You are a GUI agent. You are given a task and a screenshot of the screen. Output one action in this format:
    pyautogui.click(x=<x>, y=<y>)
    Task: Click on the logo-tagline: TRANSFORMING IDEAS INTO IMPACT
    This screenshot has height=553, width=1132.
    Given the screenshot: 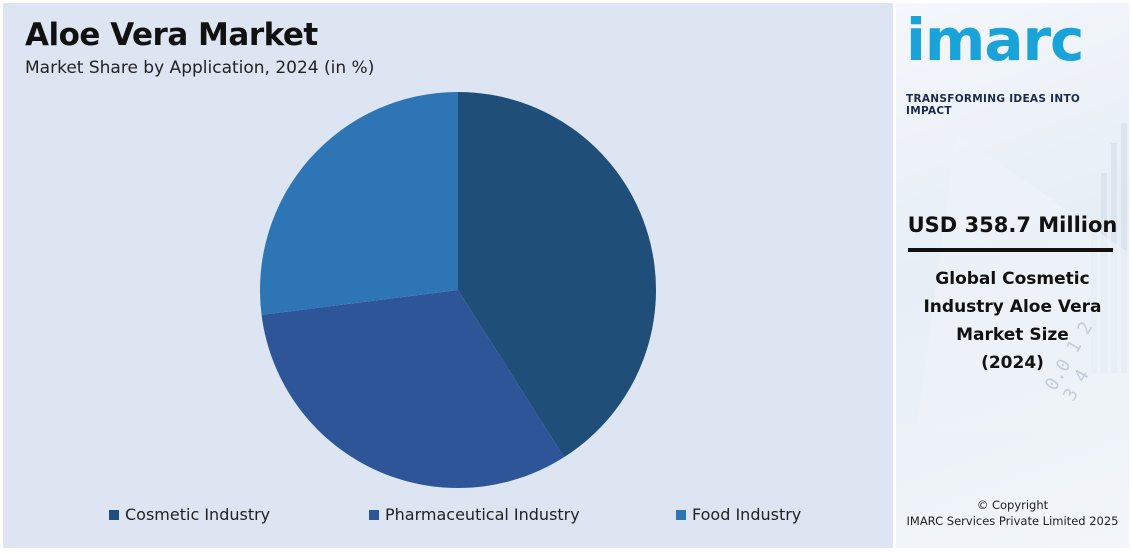 What is the action you would take?
    pyautogui.click(x=993, y=105)
    